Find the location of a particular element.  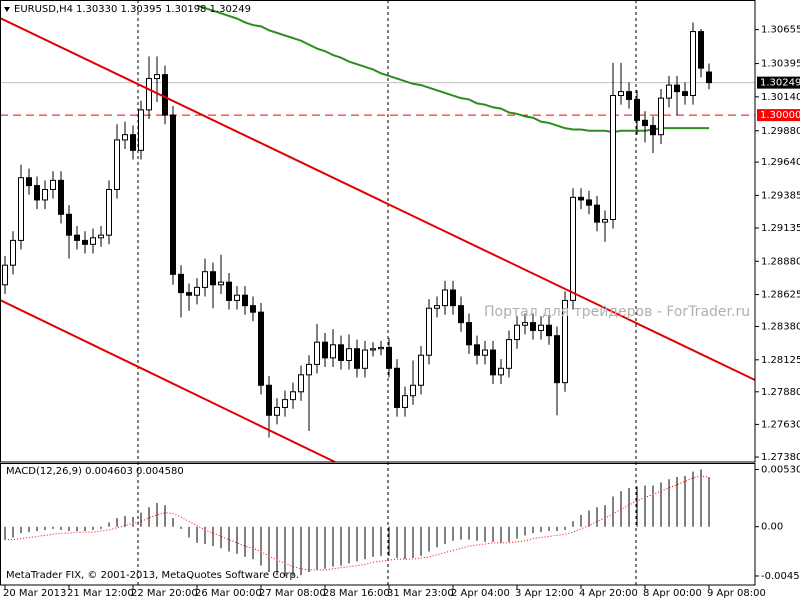

y-tick-label: 1.29880 is located at coordinates (780, 131).